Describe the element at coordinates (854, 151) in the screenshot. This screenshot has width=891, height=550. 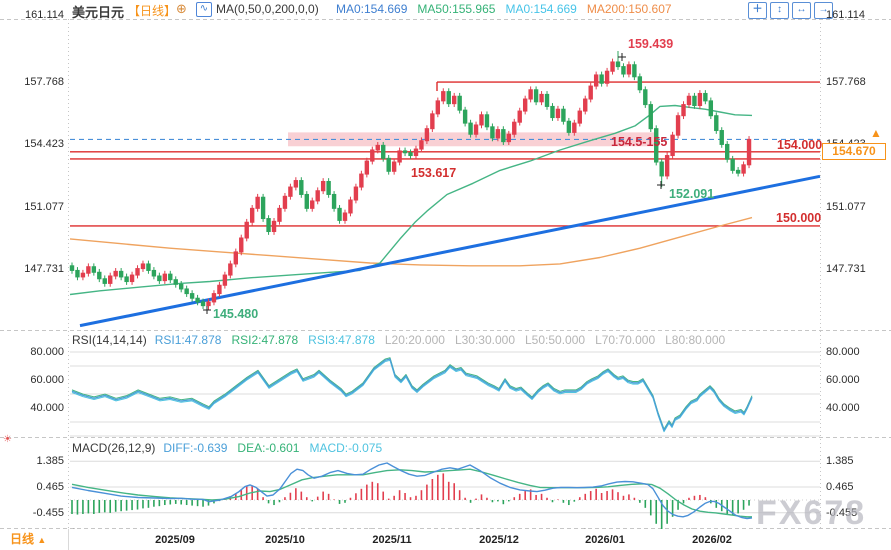
I see `current-price-badge: 154.670` at that location.